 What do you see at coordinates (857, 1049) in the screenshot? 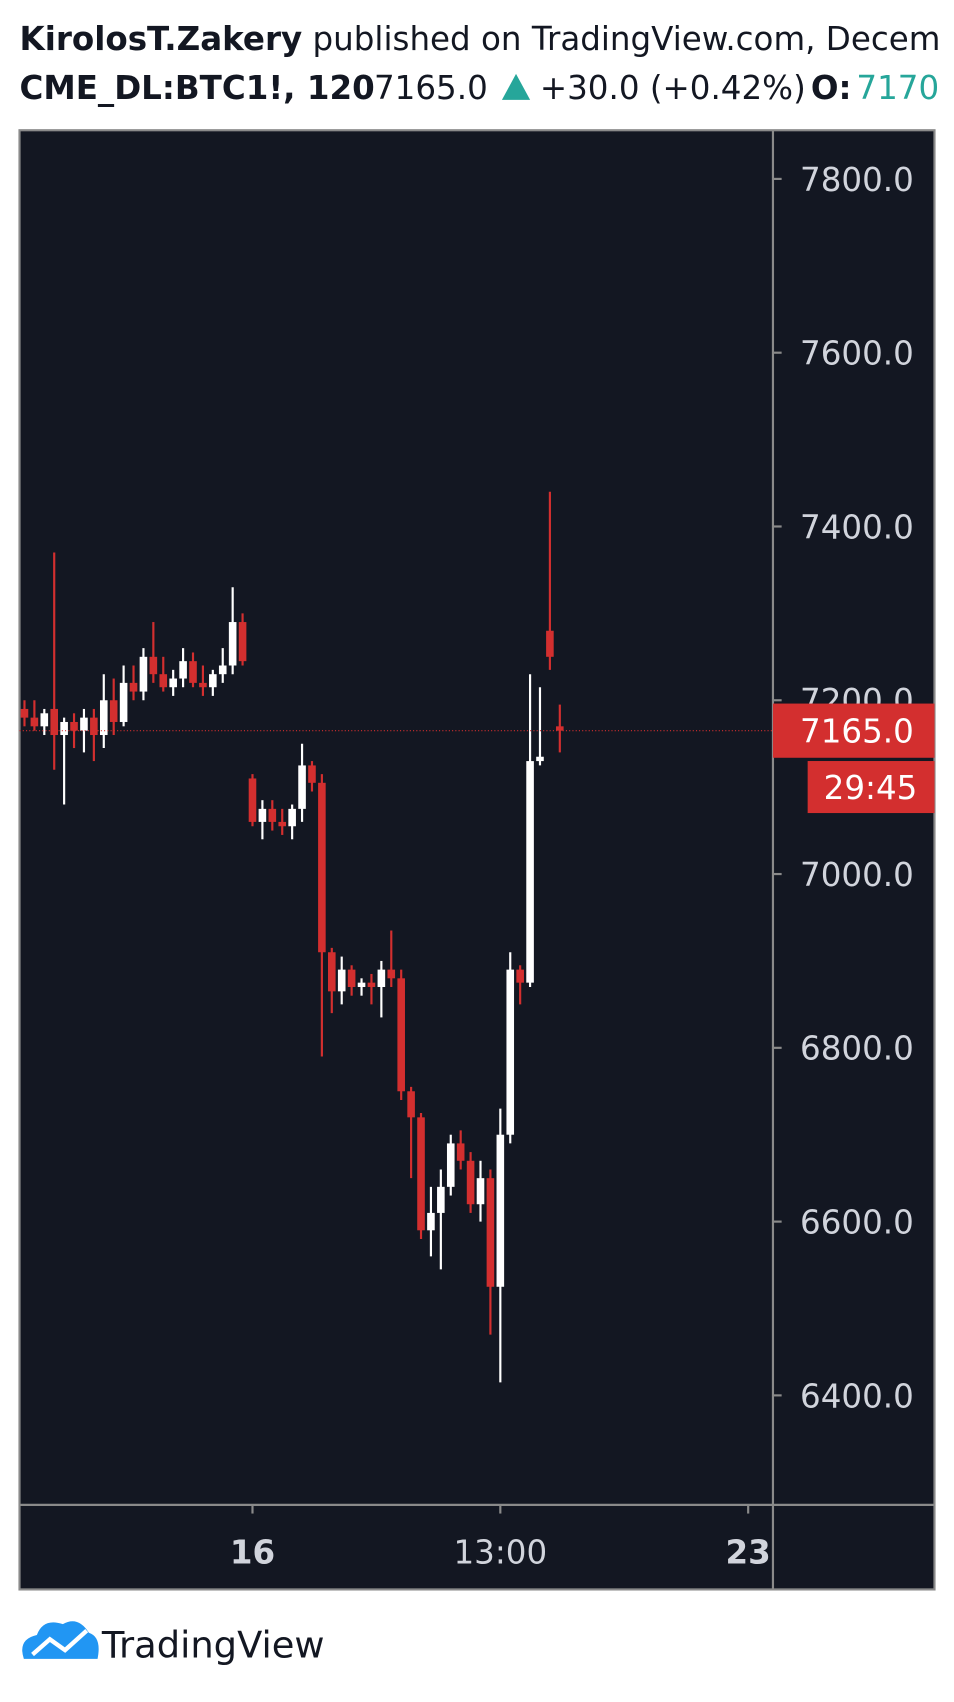
I see `y-tick-label: 6800.0` at bounding box center [857, 1049].